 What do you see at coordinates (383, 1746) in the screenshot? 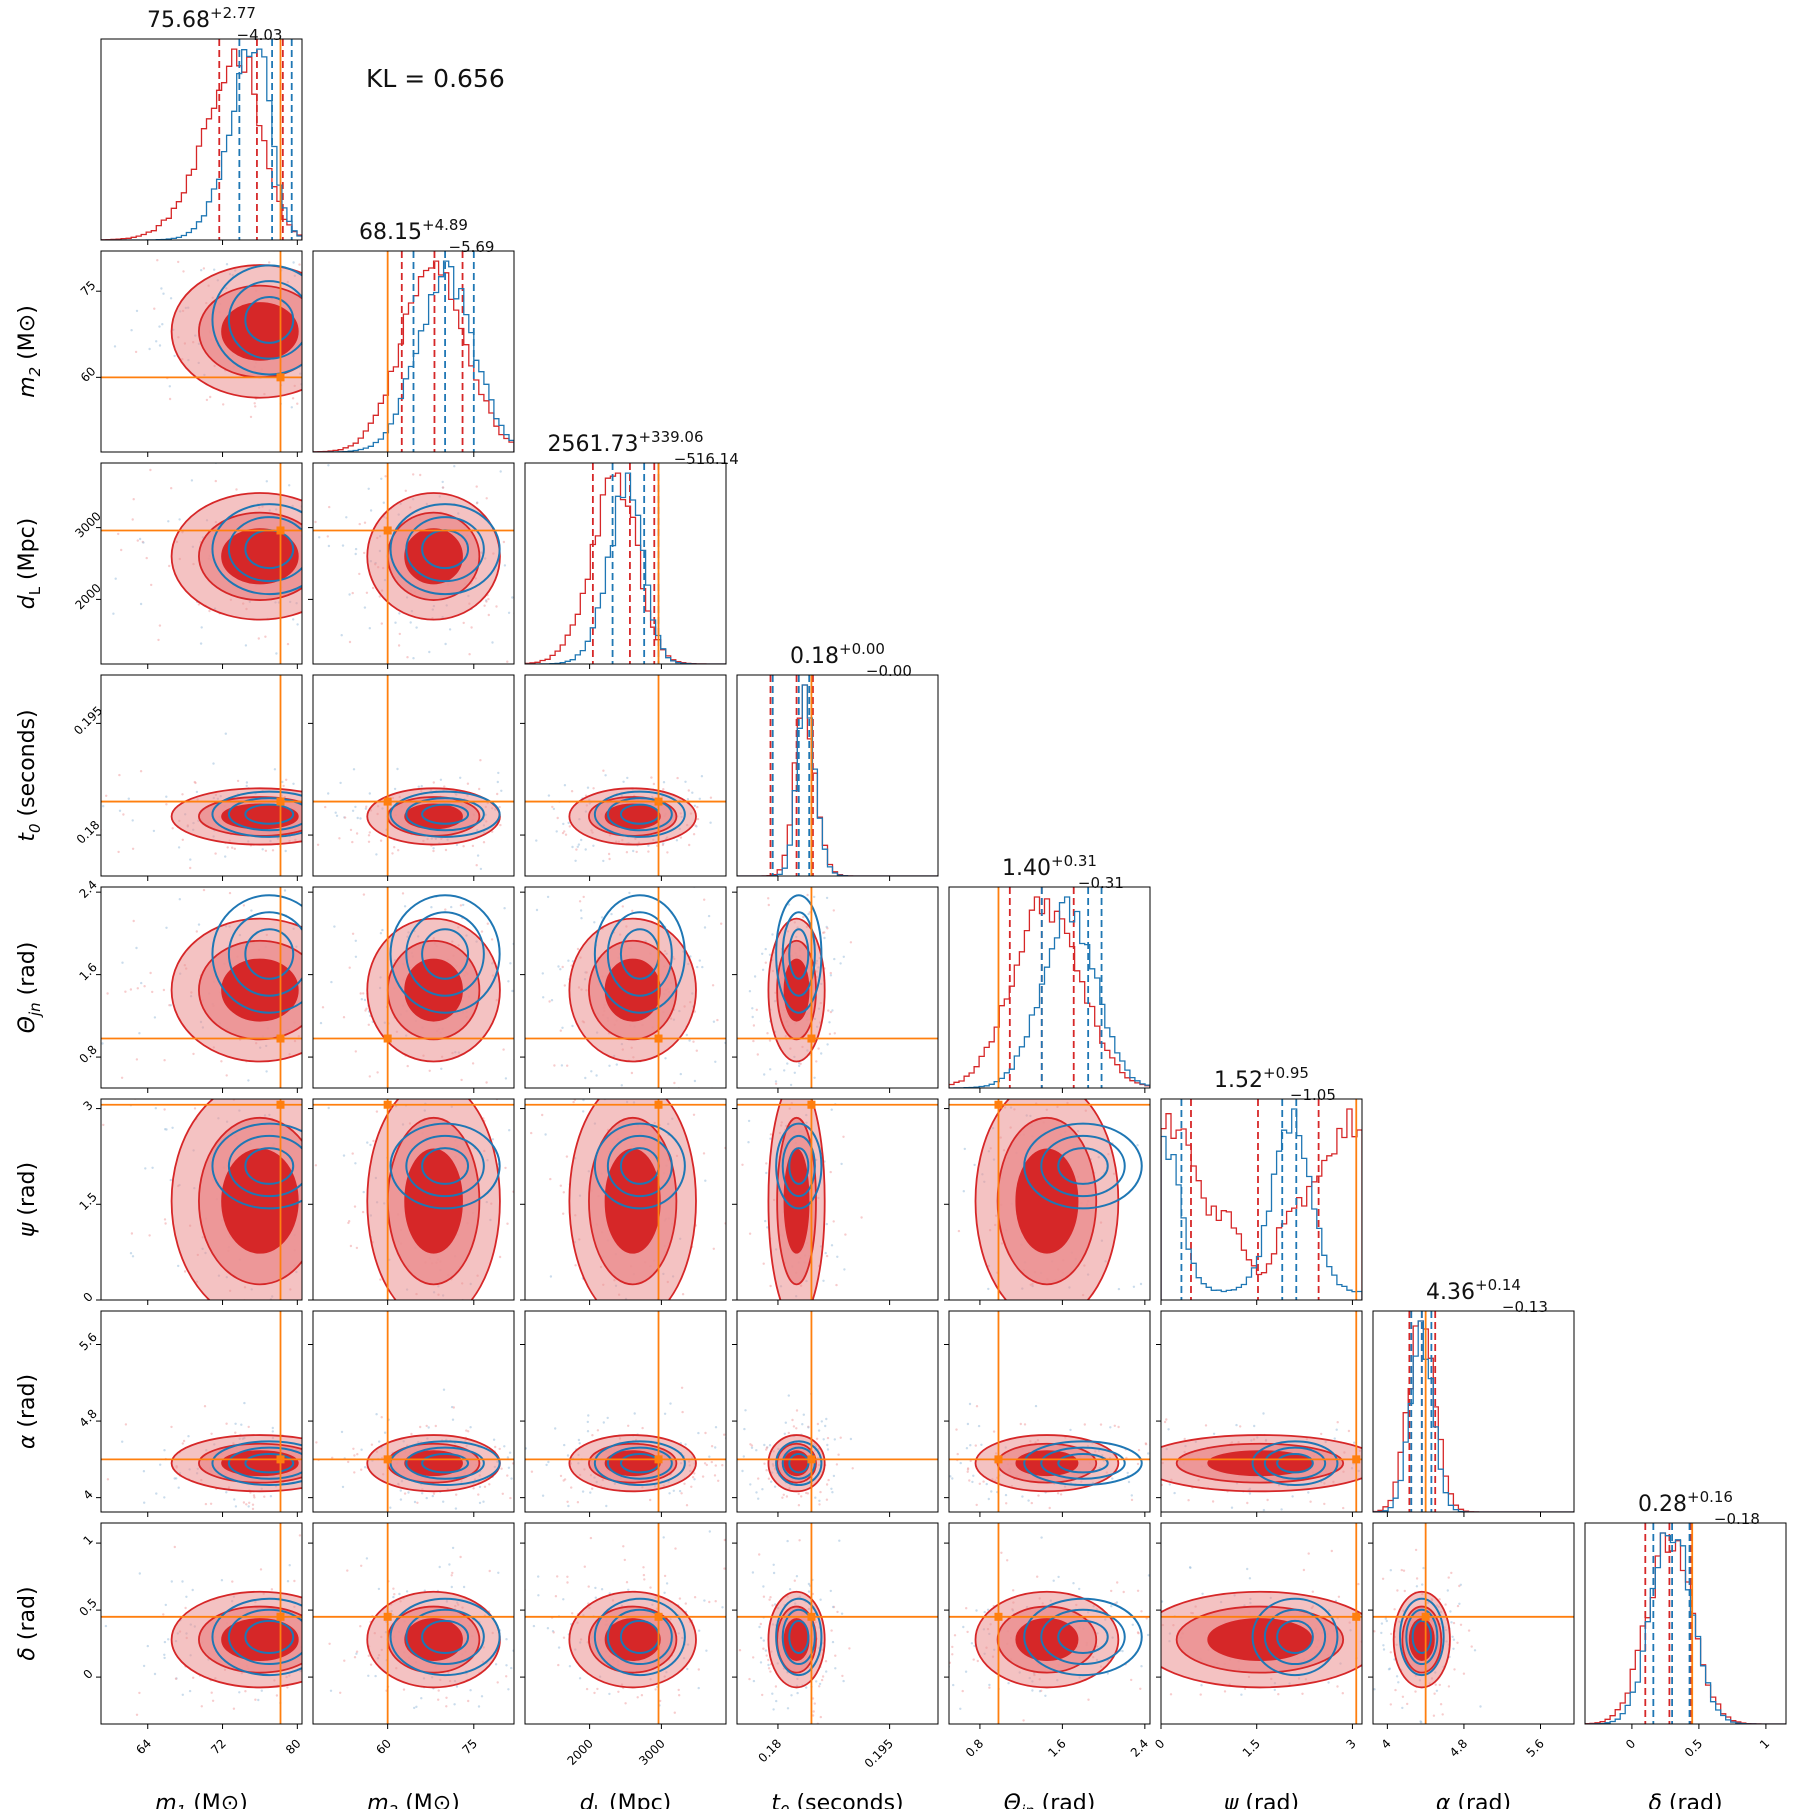
I see `xtick-label-m2: 60` at bounding box center [383, 1746].